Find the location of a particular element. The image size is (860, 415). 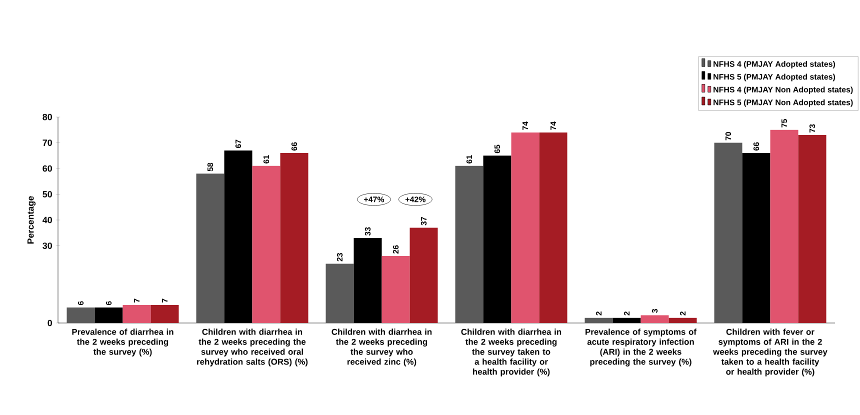

y-tick-label: 30 is located at coordinates (47, 245).